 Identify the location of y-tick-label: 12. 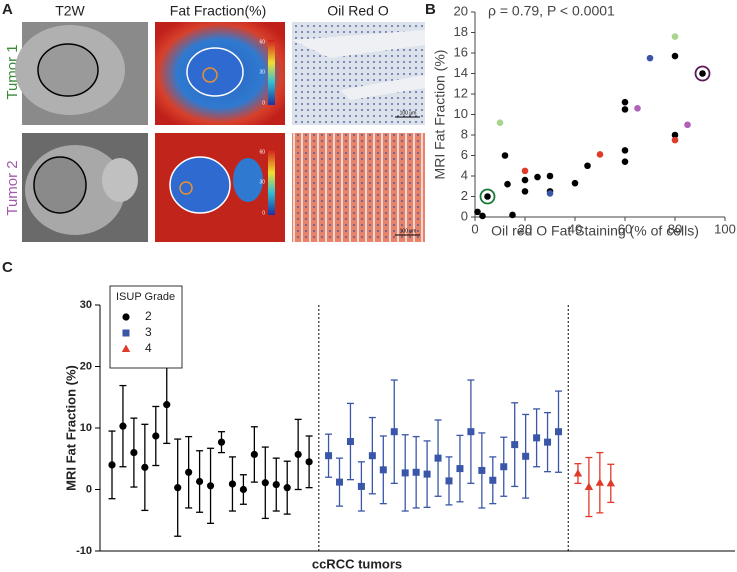
(461, 92).